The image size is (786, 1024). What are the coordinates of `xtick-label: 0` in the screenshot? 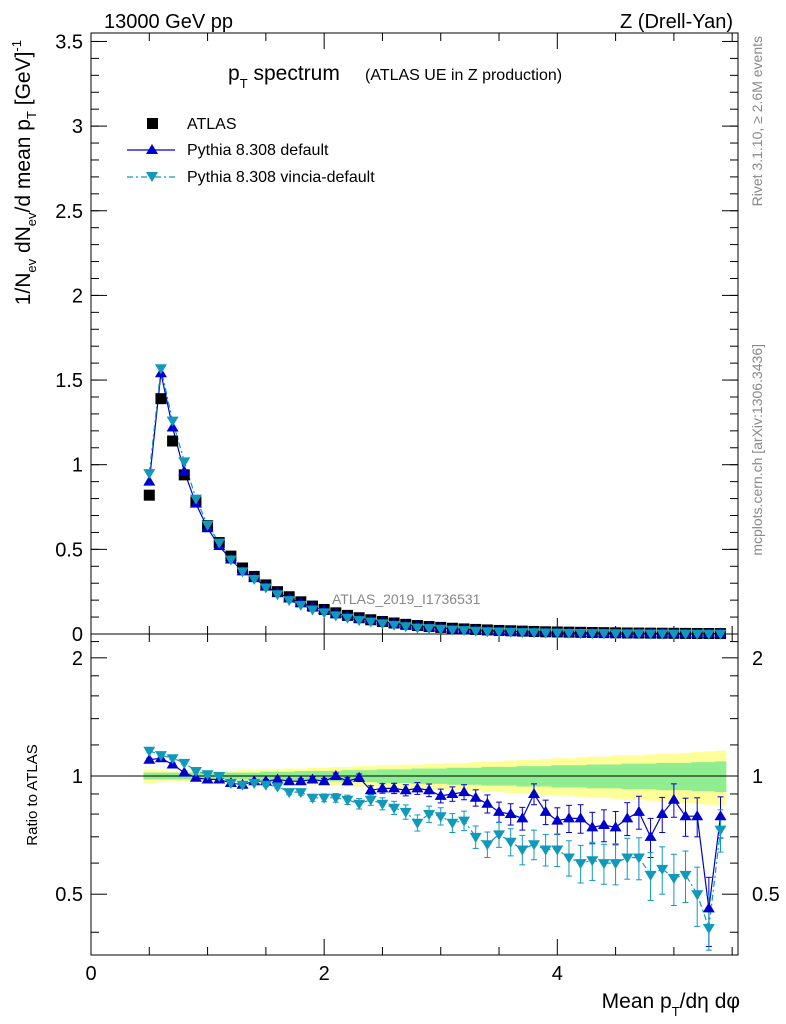 It's located at (90, 974).